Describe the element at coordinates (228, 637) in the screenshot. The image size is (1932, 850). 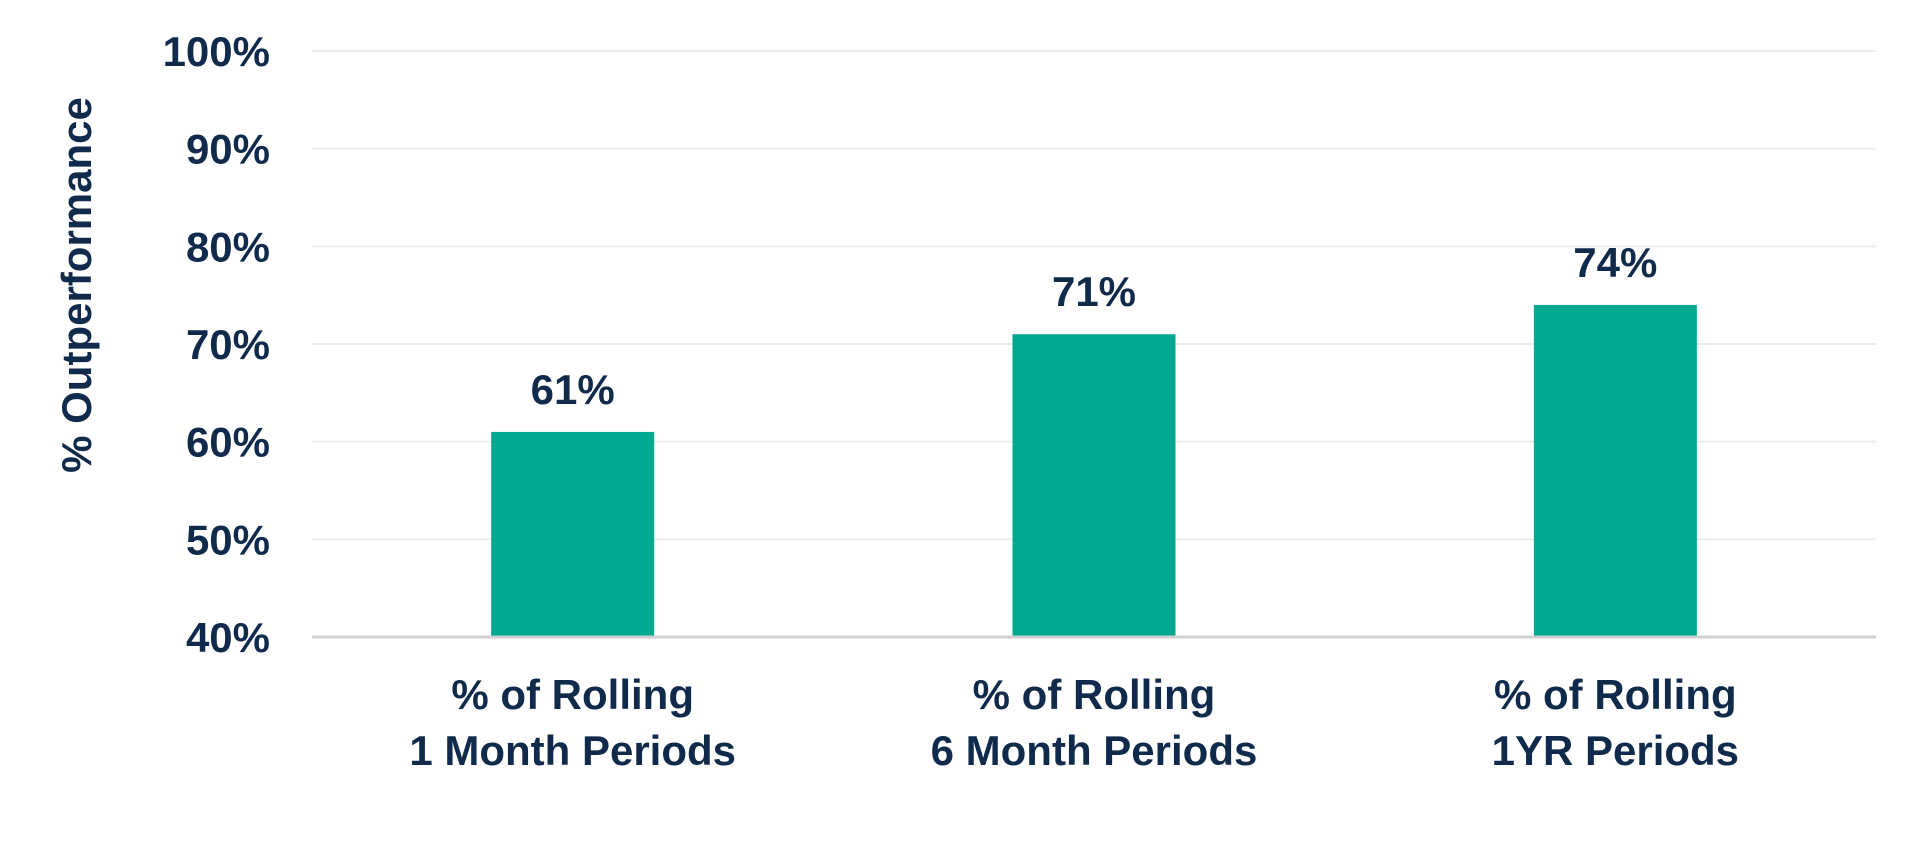
I see `y-tick-label: 40%` at that location.